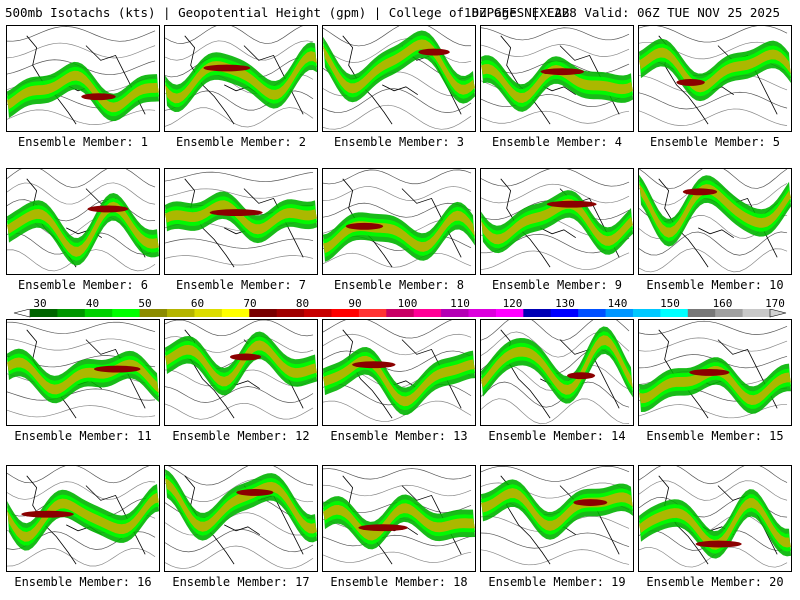 This screenshot has height=600, width=800. Describe the element at coordinates (715, 70) in the screenshot. I see `isotach-band-50kt` at that location.